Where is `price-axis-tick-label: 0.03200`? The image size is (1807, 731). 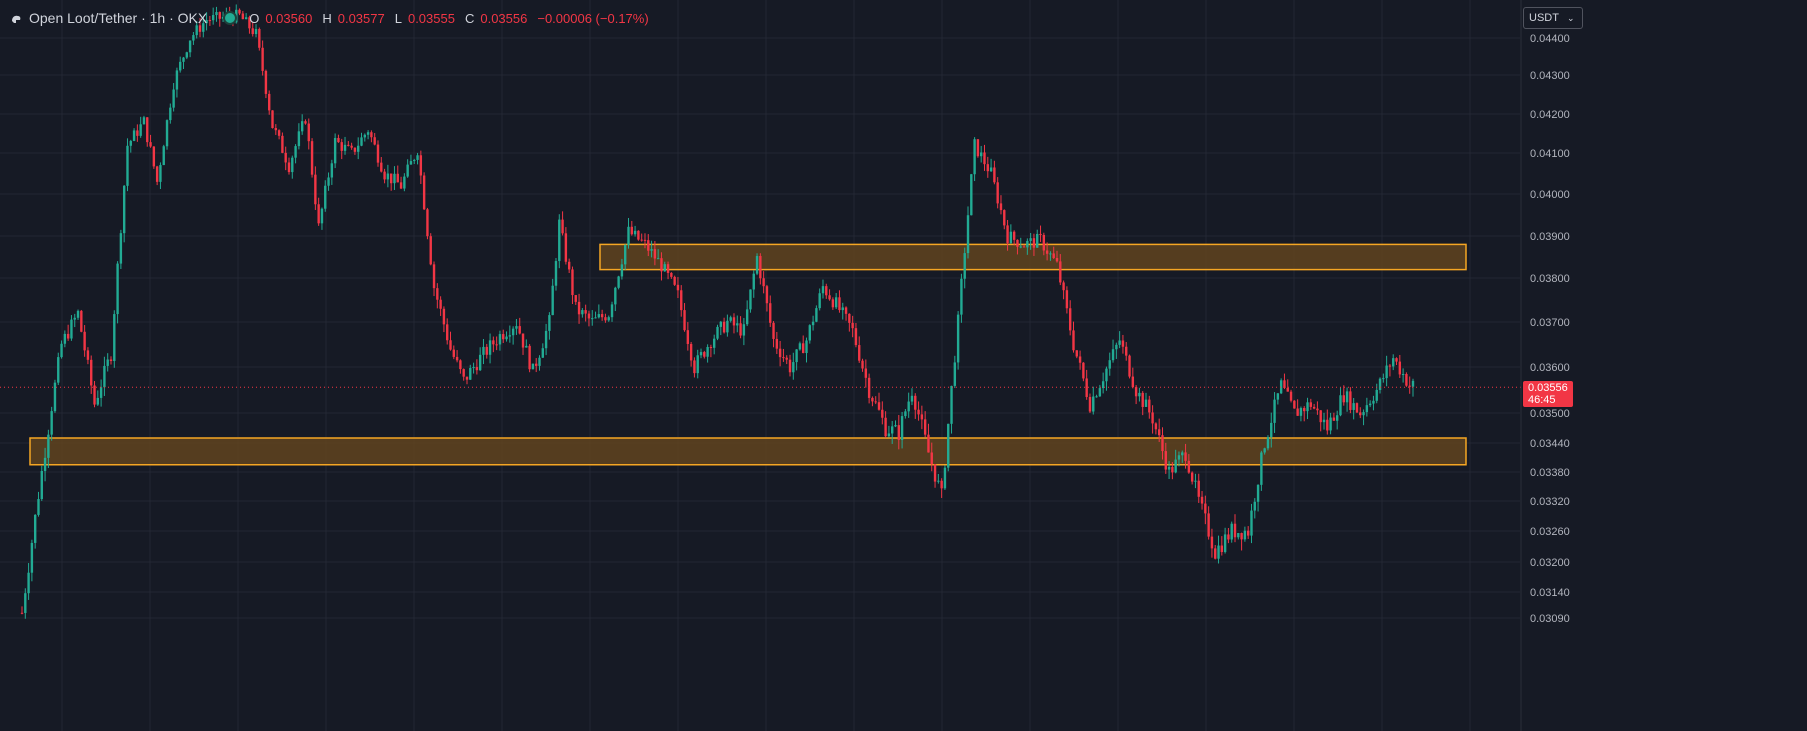
price-axis-tick-label: 0.03200 is located at coordinates (1550, 563).